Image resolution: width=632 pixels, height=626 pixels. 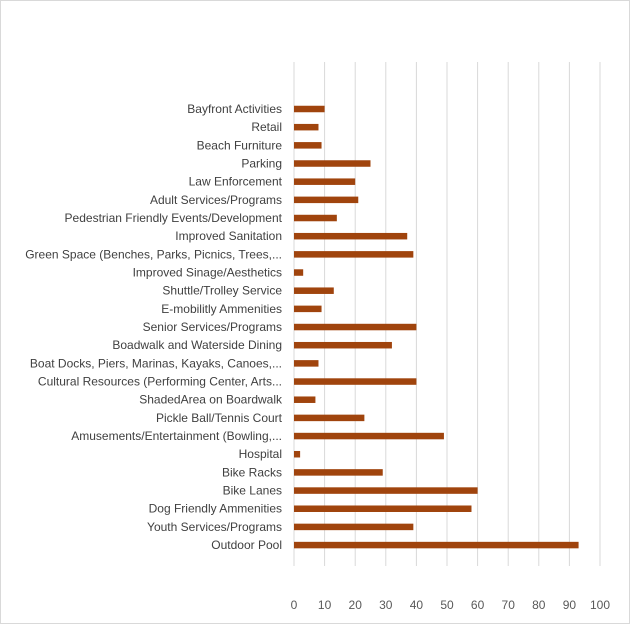 I want to click on category-label: Outdoor Pool, so click(x=246, y=545).